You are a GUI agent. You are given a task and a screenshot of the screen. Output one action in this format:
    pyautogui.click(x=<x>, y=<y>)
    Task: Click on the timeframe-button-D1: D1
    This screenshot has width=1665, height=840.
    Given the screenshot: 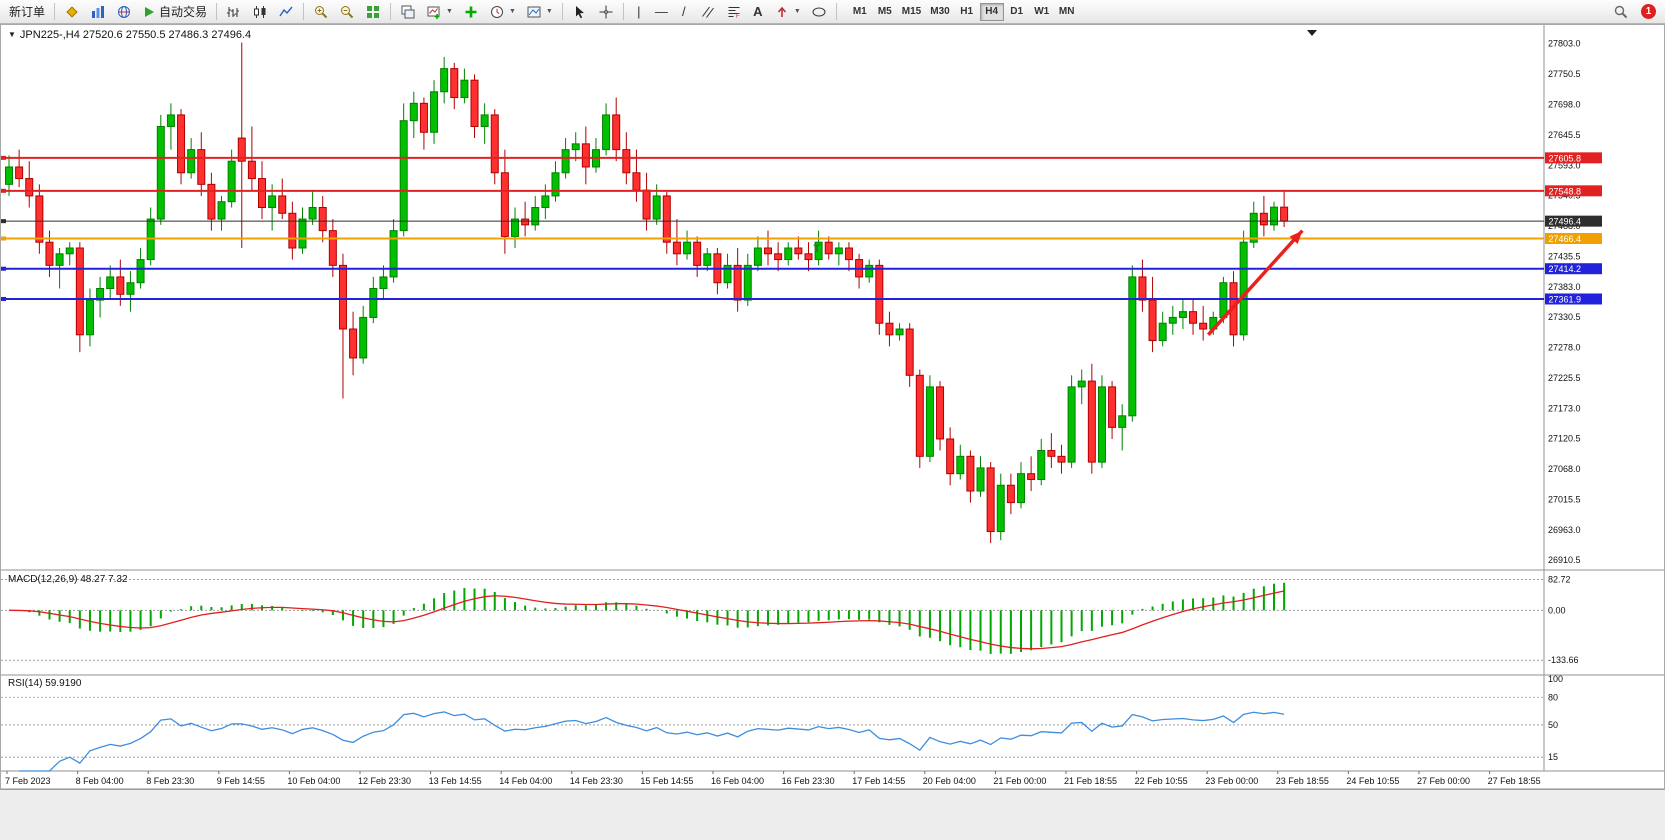 What is the action you would take?
    pyautogui.click(x=1017, y=12)
    